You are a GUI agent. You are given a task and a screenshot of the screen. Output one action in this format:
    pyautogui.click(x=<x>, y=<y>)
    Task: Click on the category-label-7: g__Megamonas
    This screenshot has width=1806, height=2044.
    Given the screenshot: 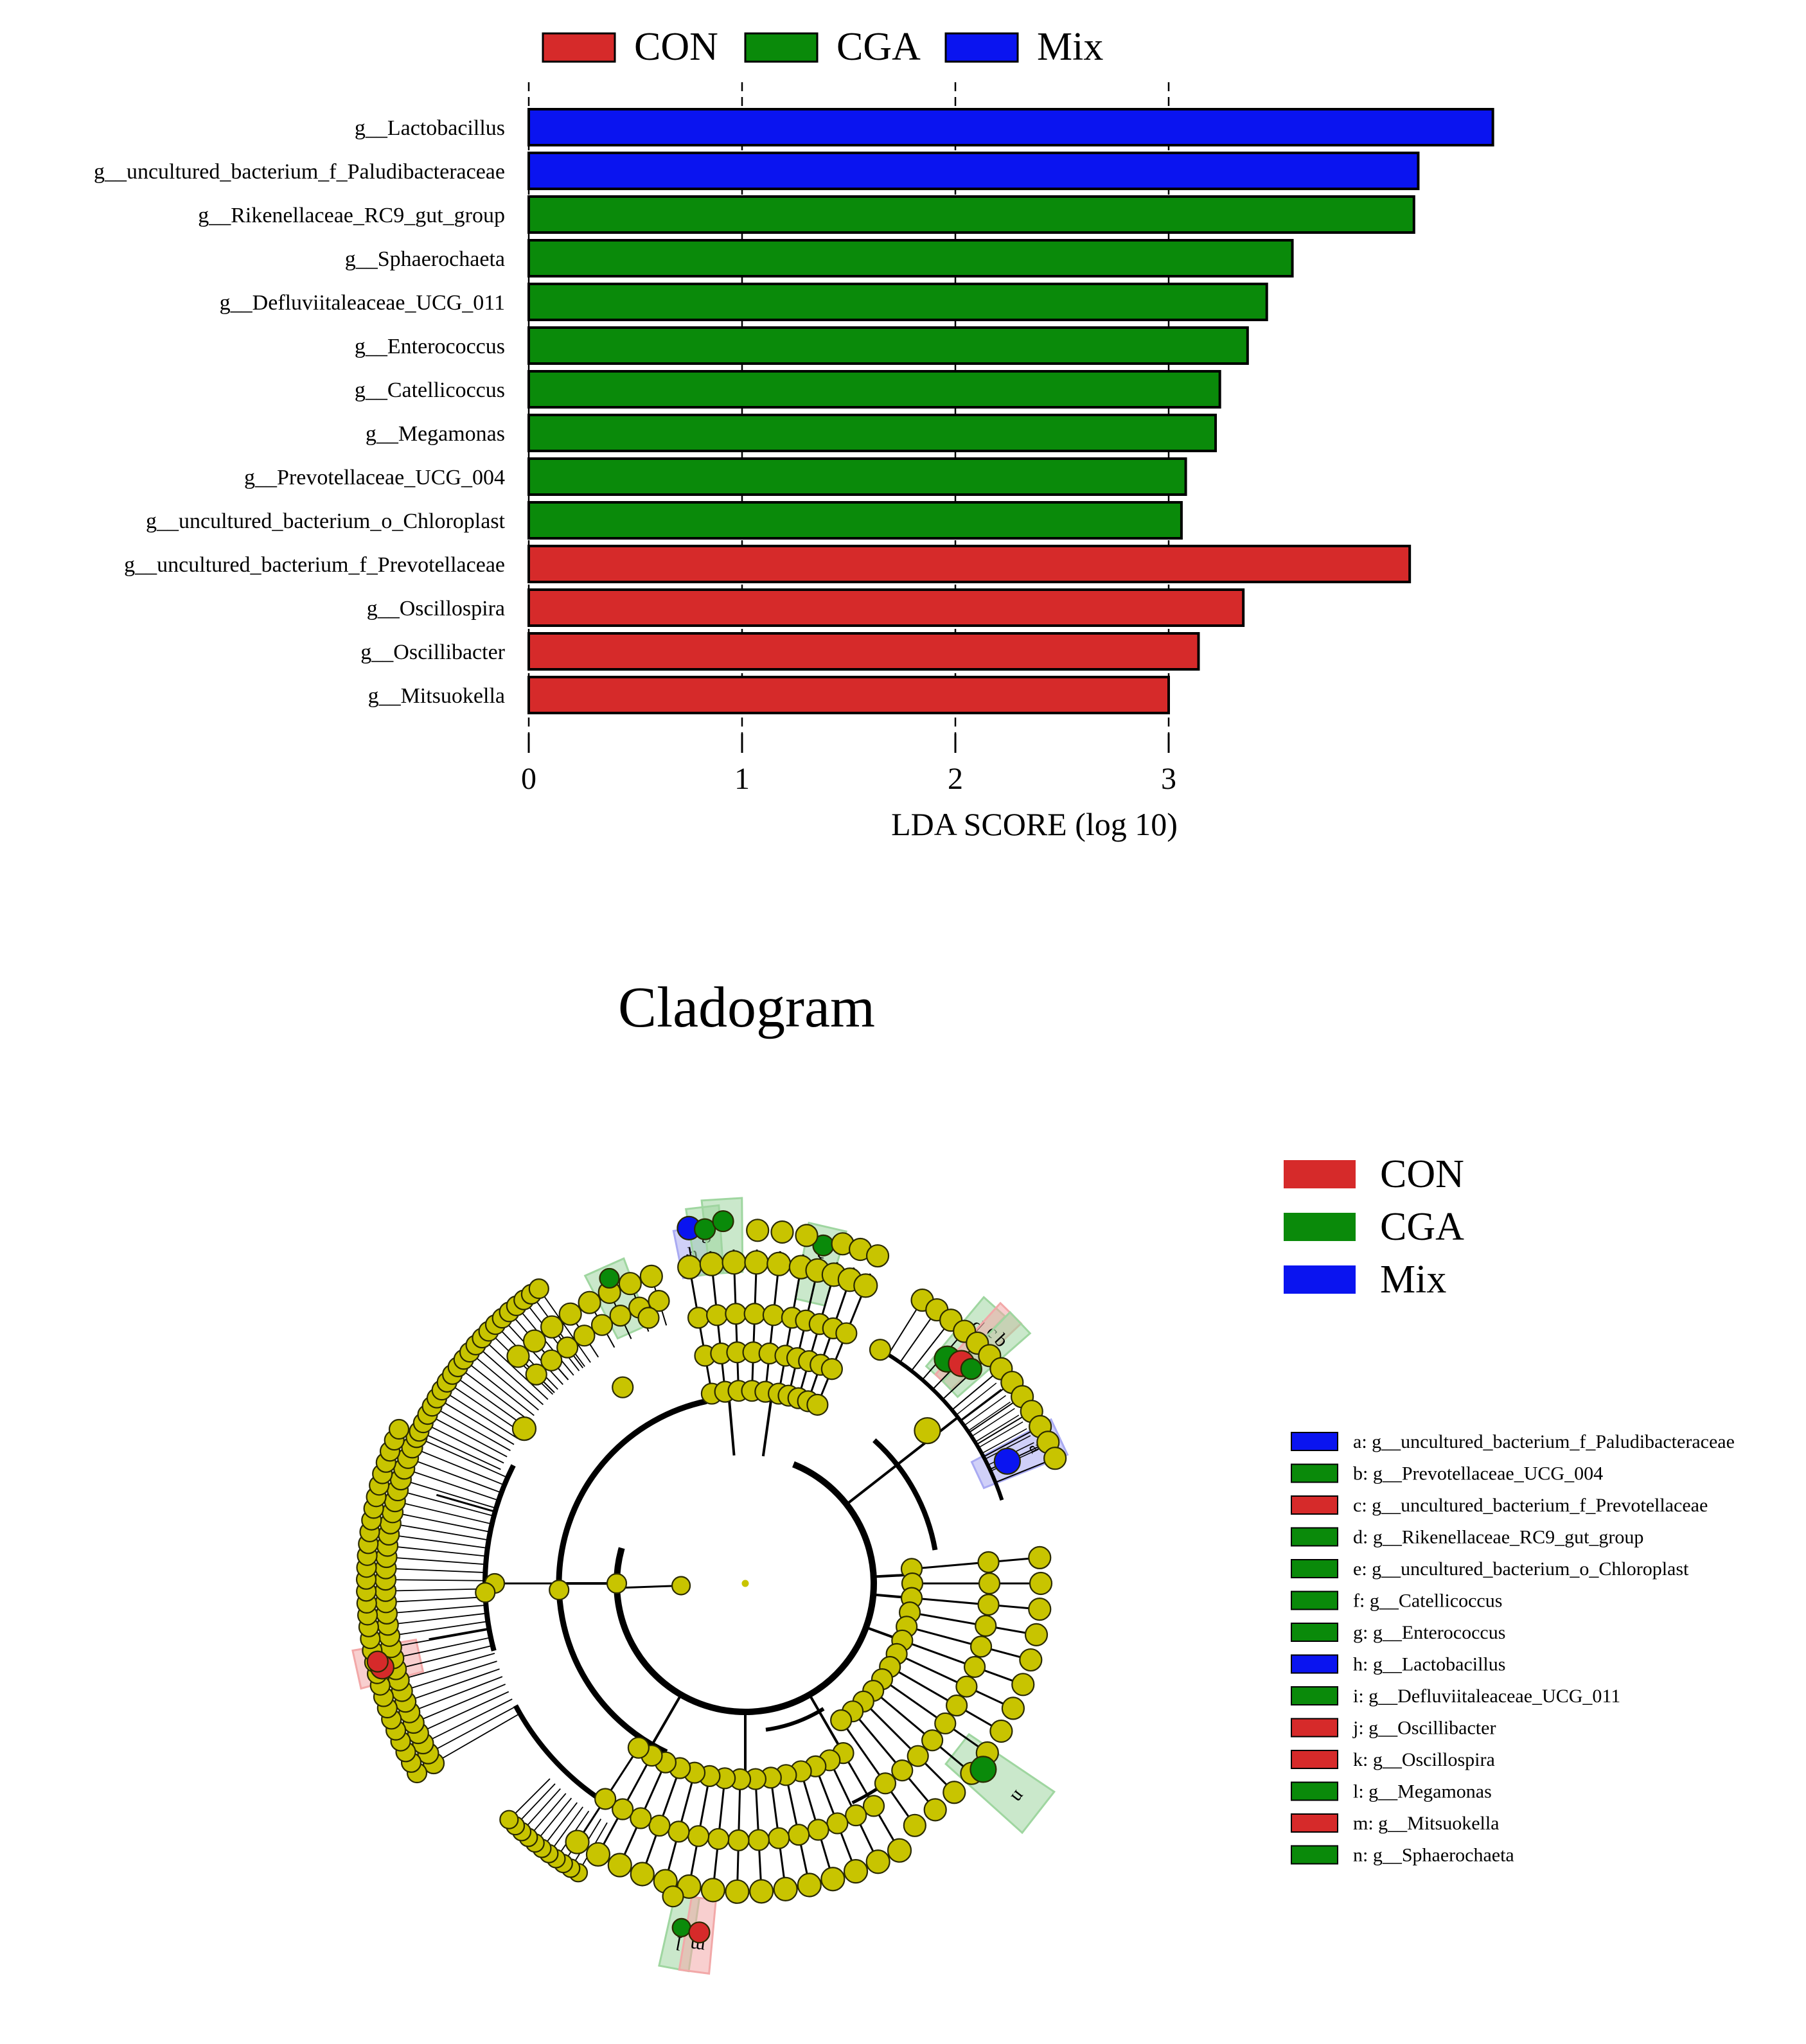 What is the action you would take?
    pyautogui.click(x=435, y=434)
    